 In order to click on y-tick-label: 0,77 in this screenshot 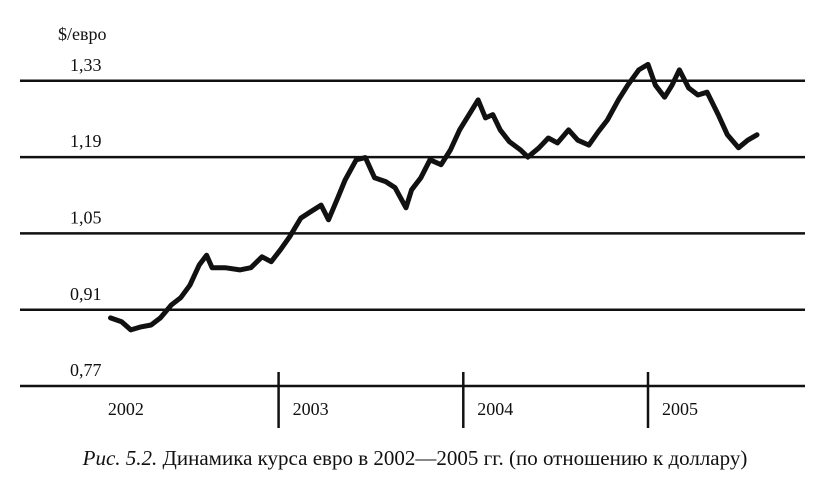, I will do `click(86, 370)`.